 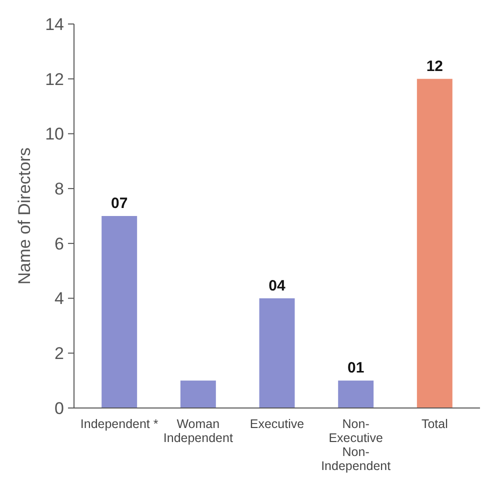 I want to click on data-label: 07, so click(x=119, y=203).